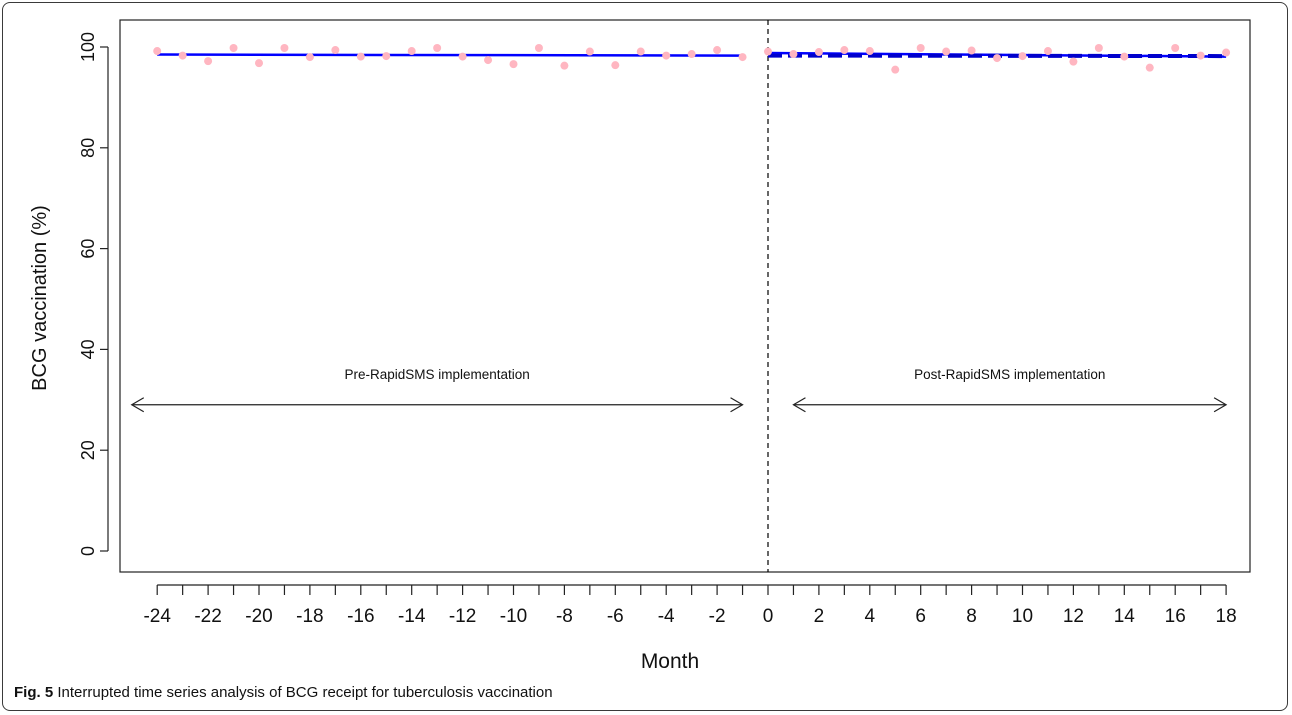 The height and width of the screenshot is (715, 1292). Describe the element at coordinates (207, 616) in the screenshot. I see `x-tick-label: -22` at that location.